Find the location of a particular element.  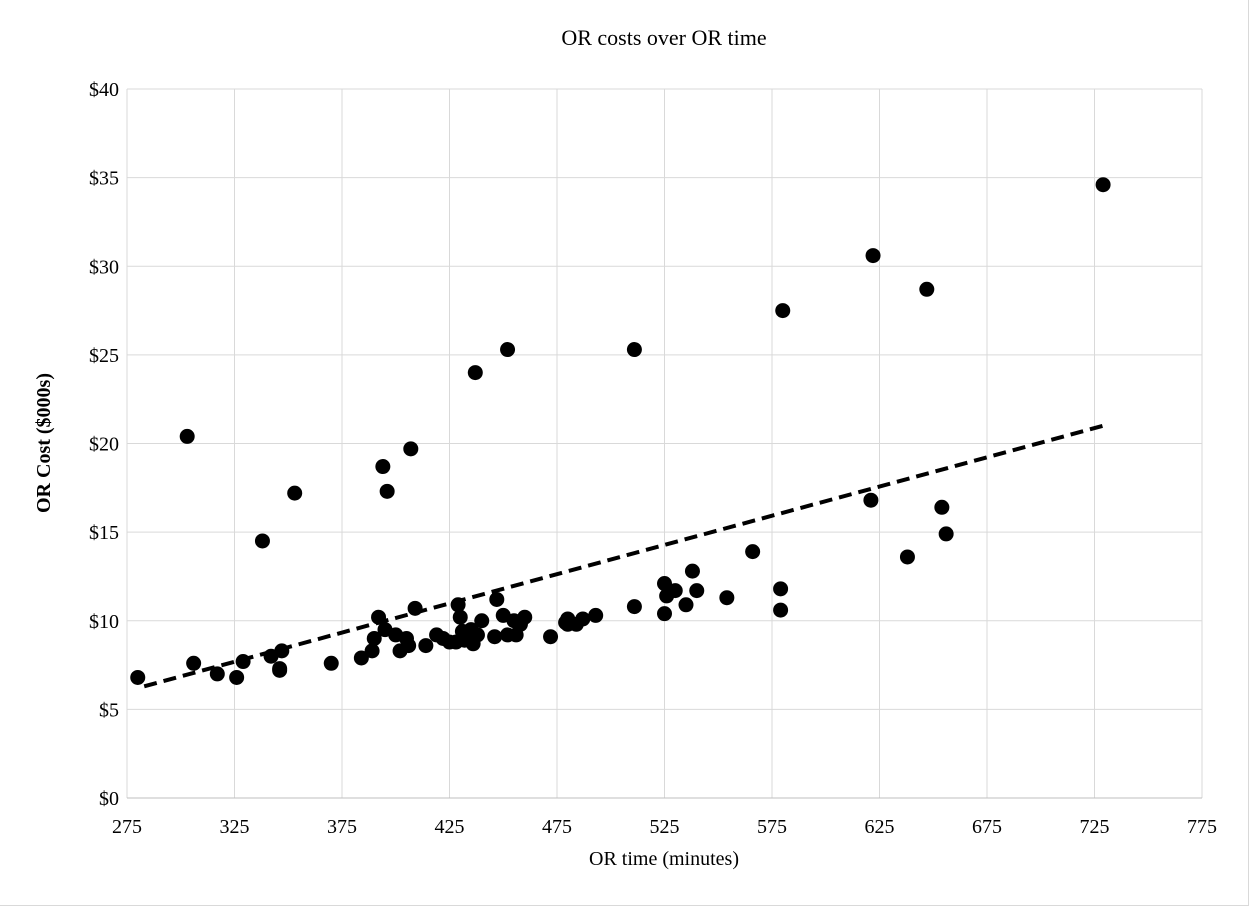

y-tick-labels: $0 $5 $10 $15 $20 $25 $30 $35 $40 is located at coordinates (104, 444).